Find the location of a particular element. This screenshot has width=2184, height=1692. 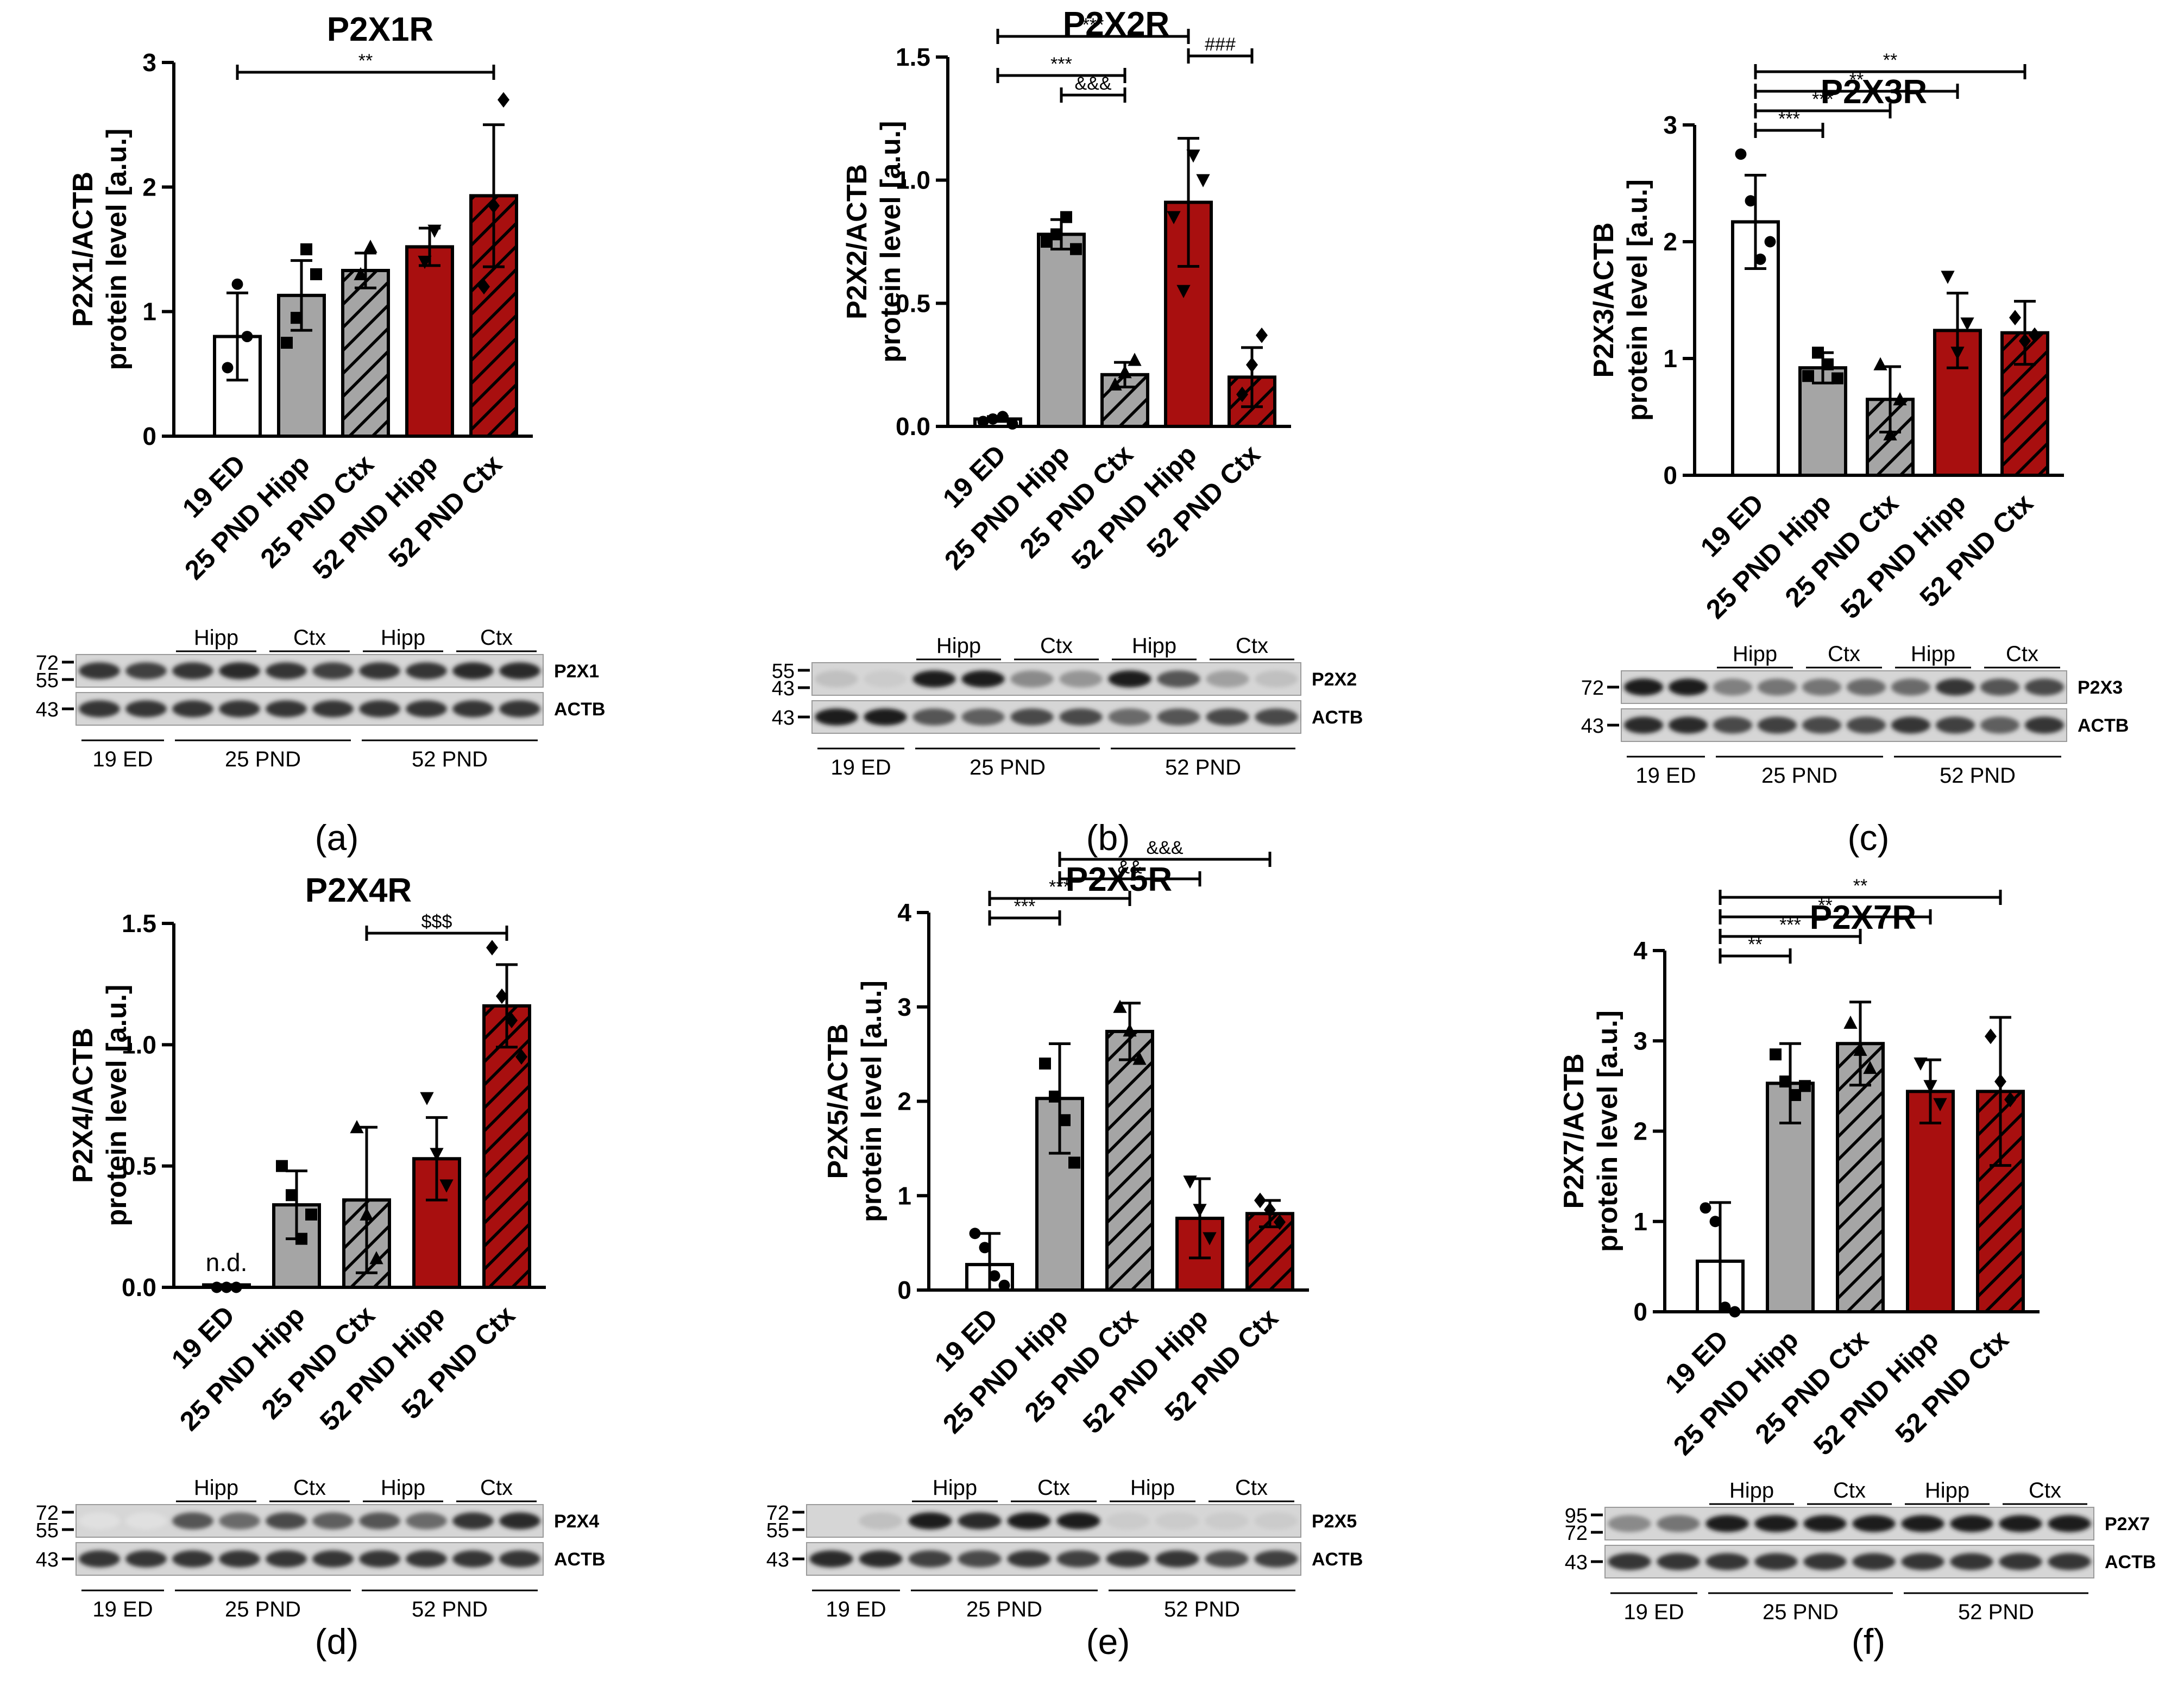

y-tick-label: 1.0 is located at coordinates (139, 1044).